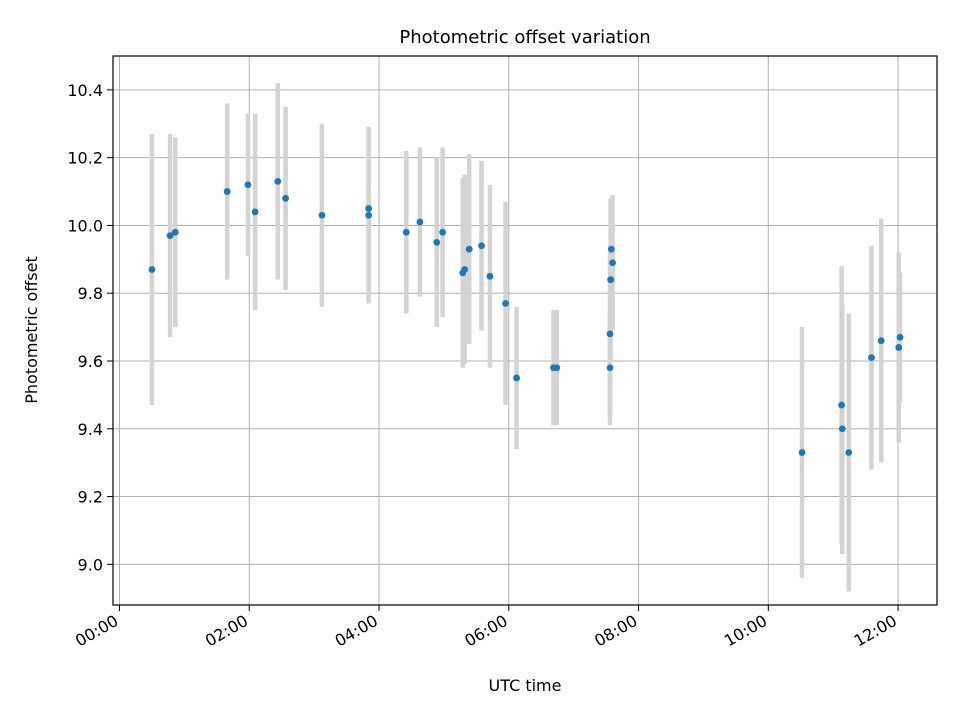 The width and height of the screenshot is (960, 720). What do you see at coordinates (524, 37) in the screenshot?
I see `chart-title: Photometric offset variation` at bounding box center [524, 37].